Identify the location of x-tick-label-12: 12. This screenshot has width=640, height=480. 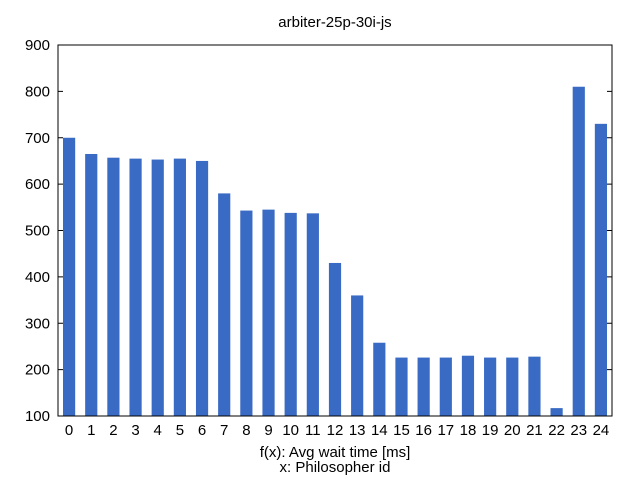
(335, 430).